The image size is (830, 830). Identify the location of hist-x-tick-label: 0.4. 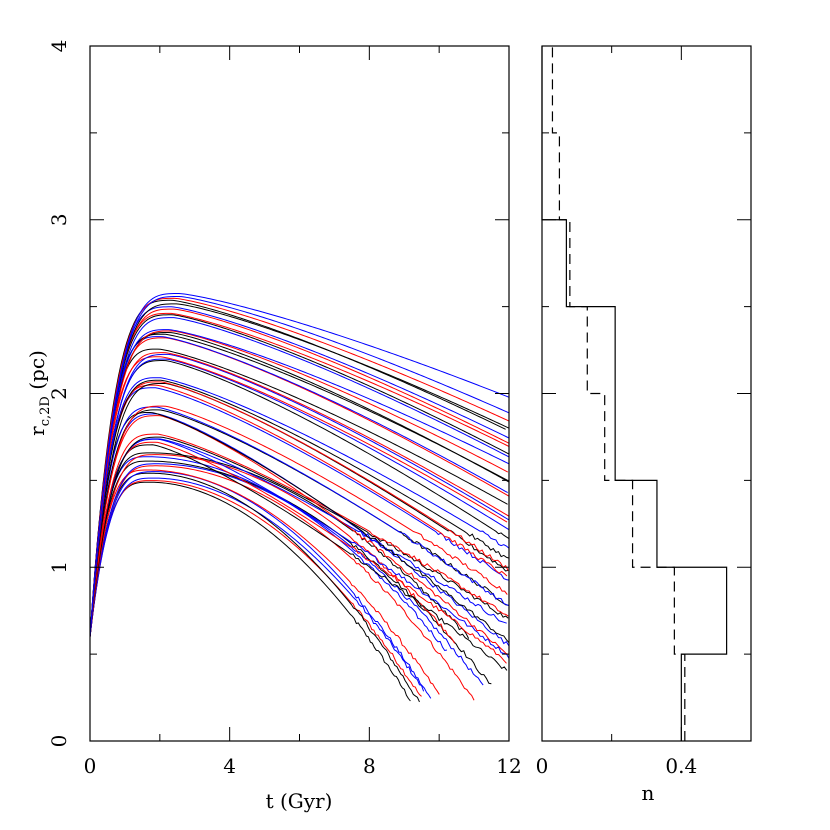
(681, 766).